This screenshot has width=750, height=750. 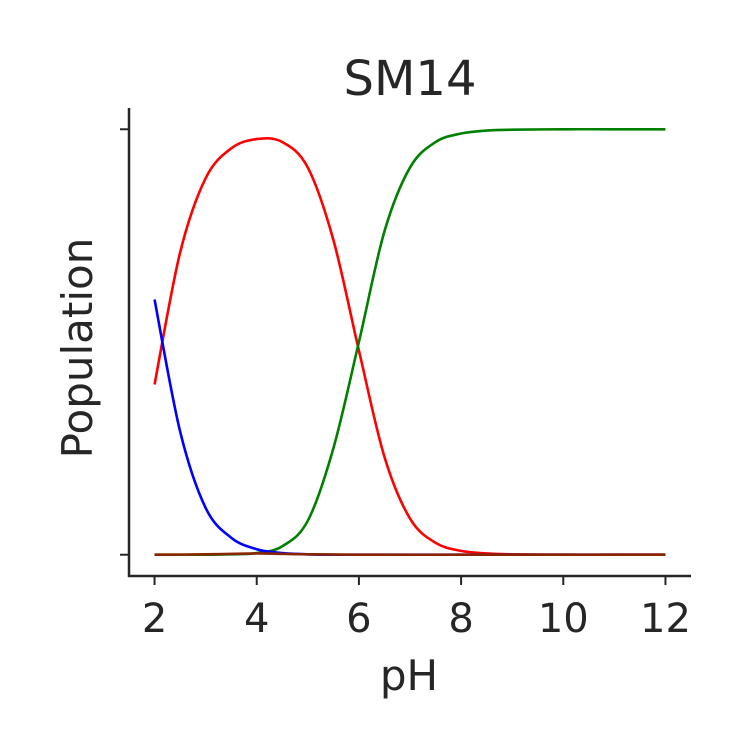 What do you see at coordinates (665, 619) in the screenshot?
I see `x-tick-label: 12` at bounding box center [665, 619].